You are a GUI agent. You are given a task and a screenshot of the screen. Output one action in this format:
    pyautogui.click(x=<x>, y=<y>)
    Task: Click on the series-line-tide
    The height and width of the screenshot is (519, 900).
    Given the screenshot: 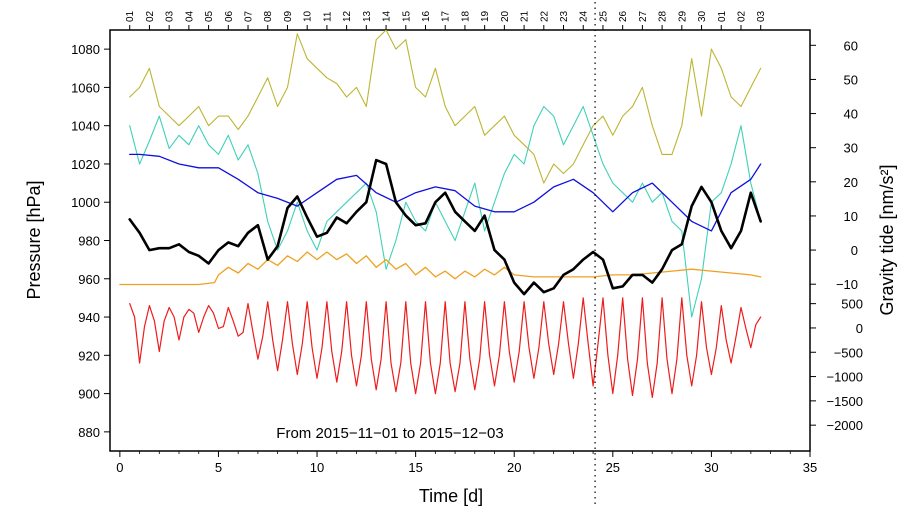 What is the action you would take?
    pyautogui.click(x=445, y=347)
    